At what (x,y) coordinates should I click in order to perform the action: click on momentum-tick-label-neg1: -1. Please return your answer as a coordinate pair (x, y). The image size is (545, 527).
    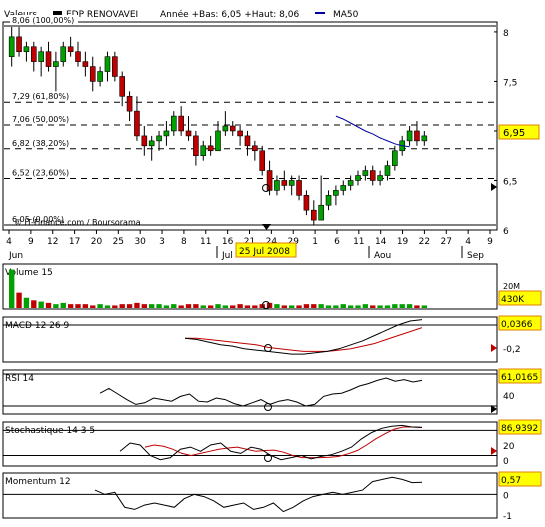
    Looking at the image, I should click on (507, 517).